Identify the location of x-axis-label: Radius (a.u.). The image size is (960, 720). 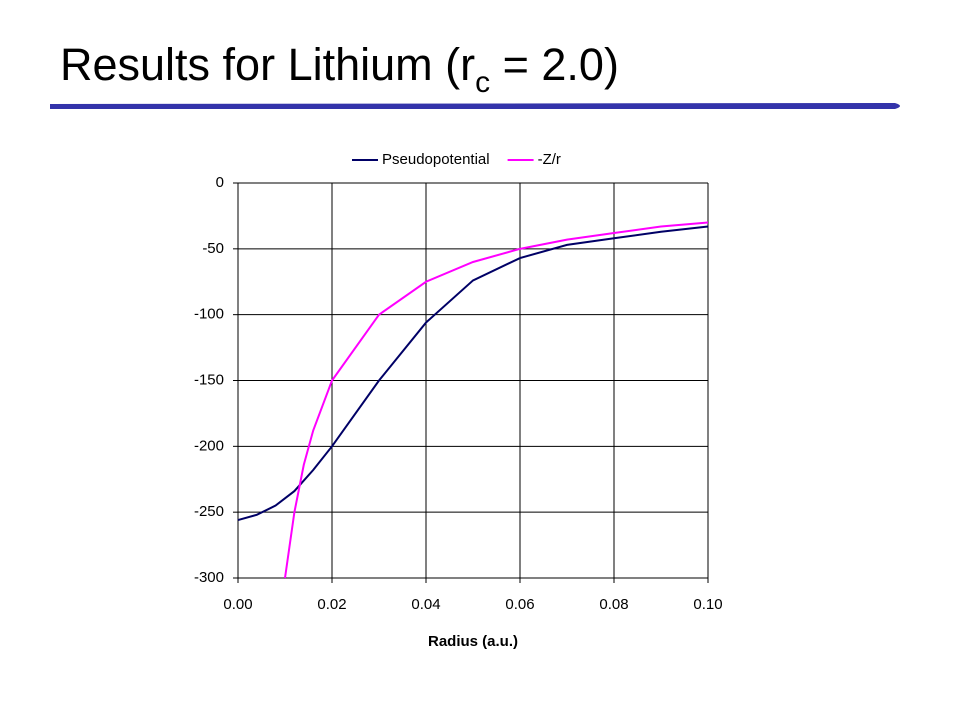
(473, 641).